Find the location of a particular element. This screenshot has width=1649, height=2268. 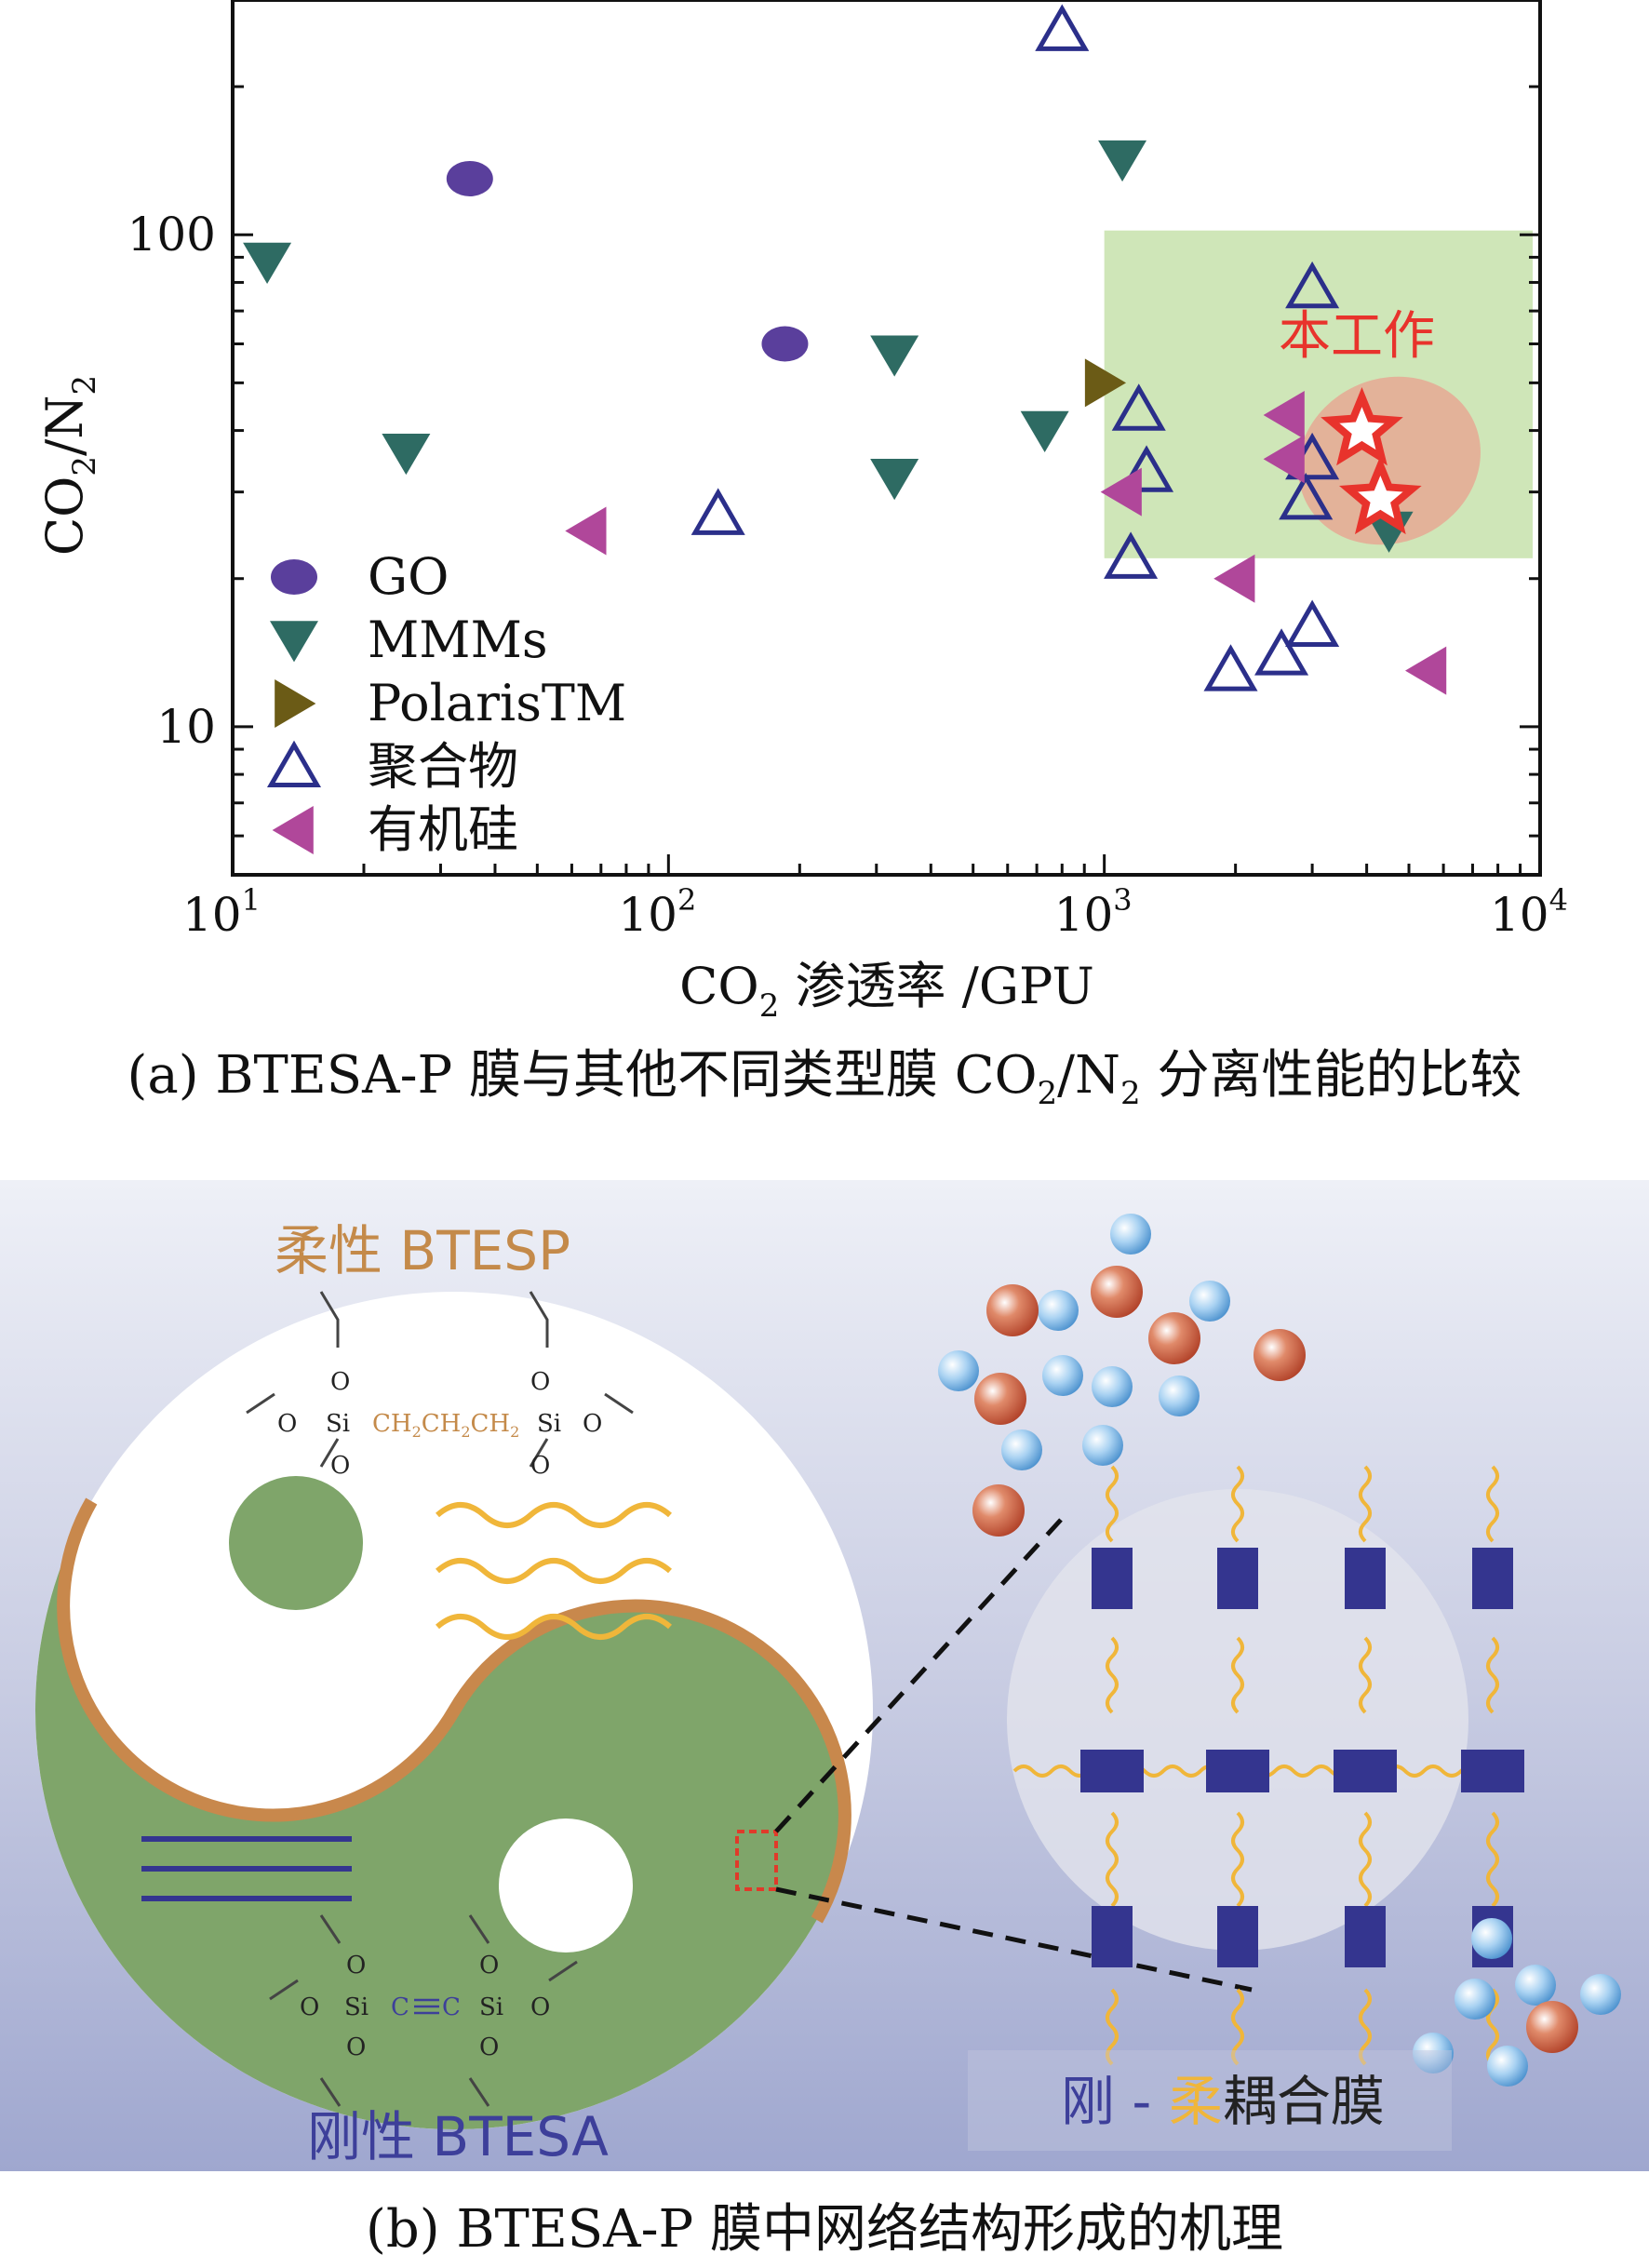

legend-label: PolarisTM is located at coordinates (497, 703).